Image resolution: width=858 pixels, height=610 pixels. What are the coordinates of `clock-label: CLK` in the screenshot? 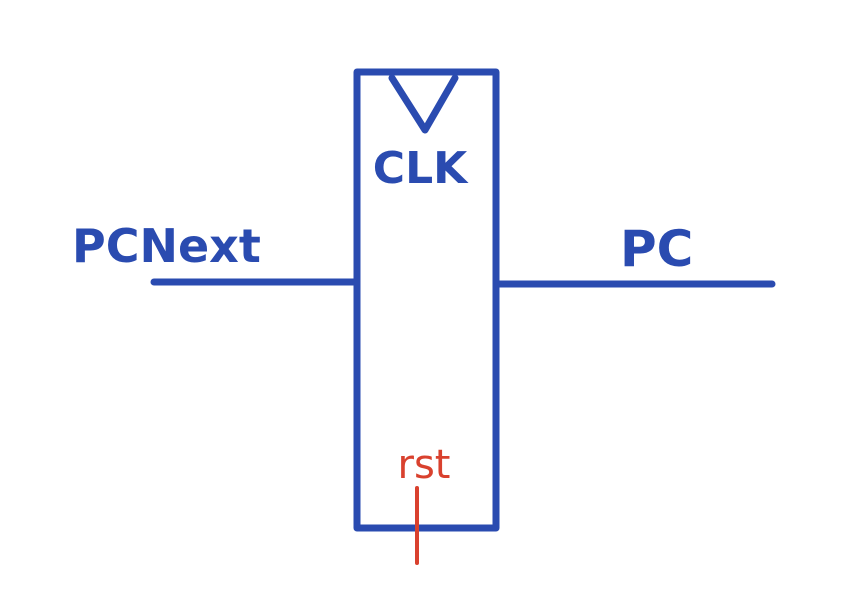 It's located at (421, 168).